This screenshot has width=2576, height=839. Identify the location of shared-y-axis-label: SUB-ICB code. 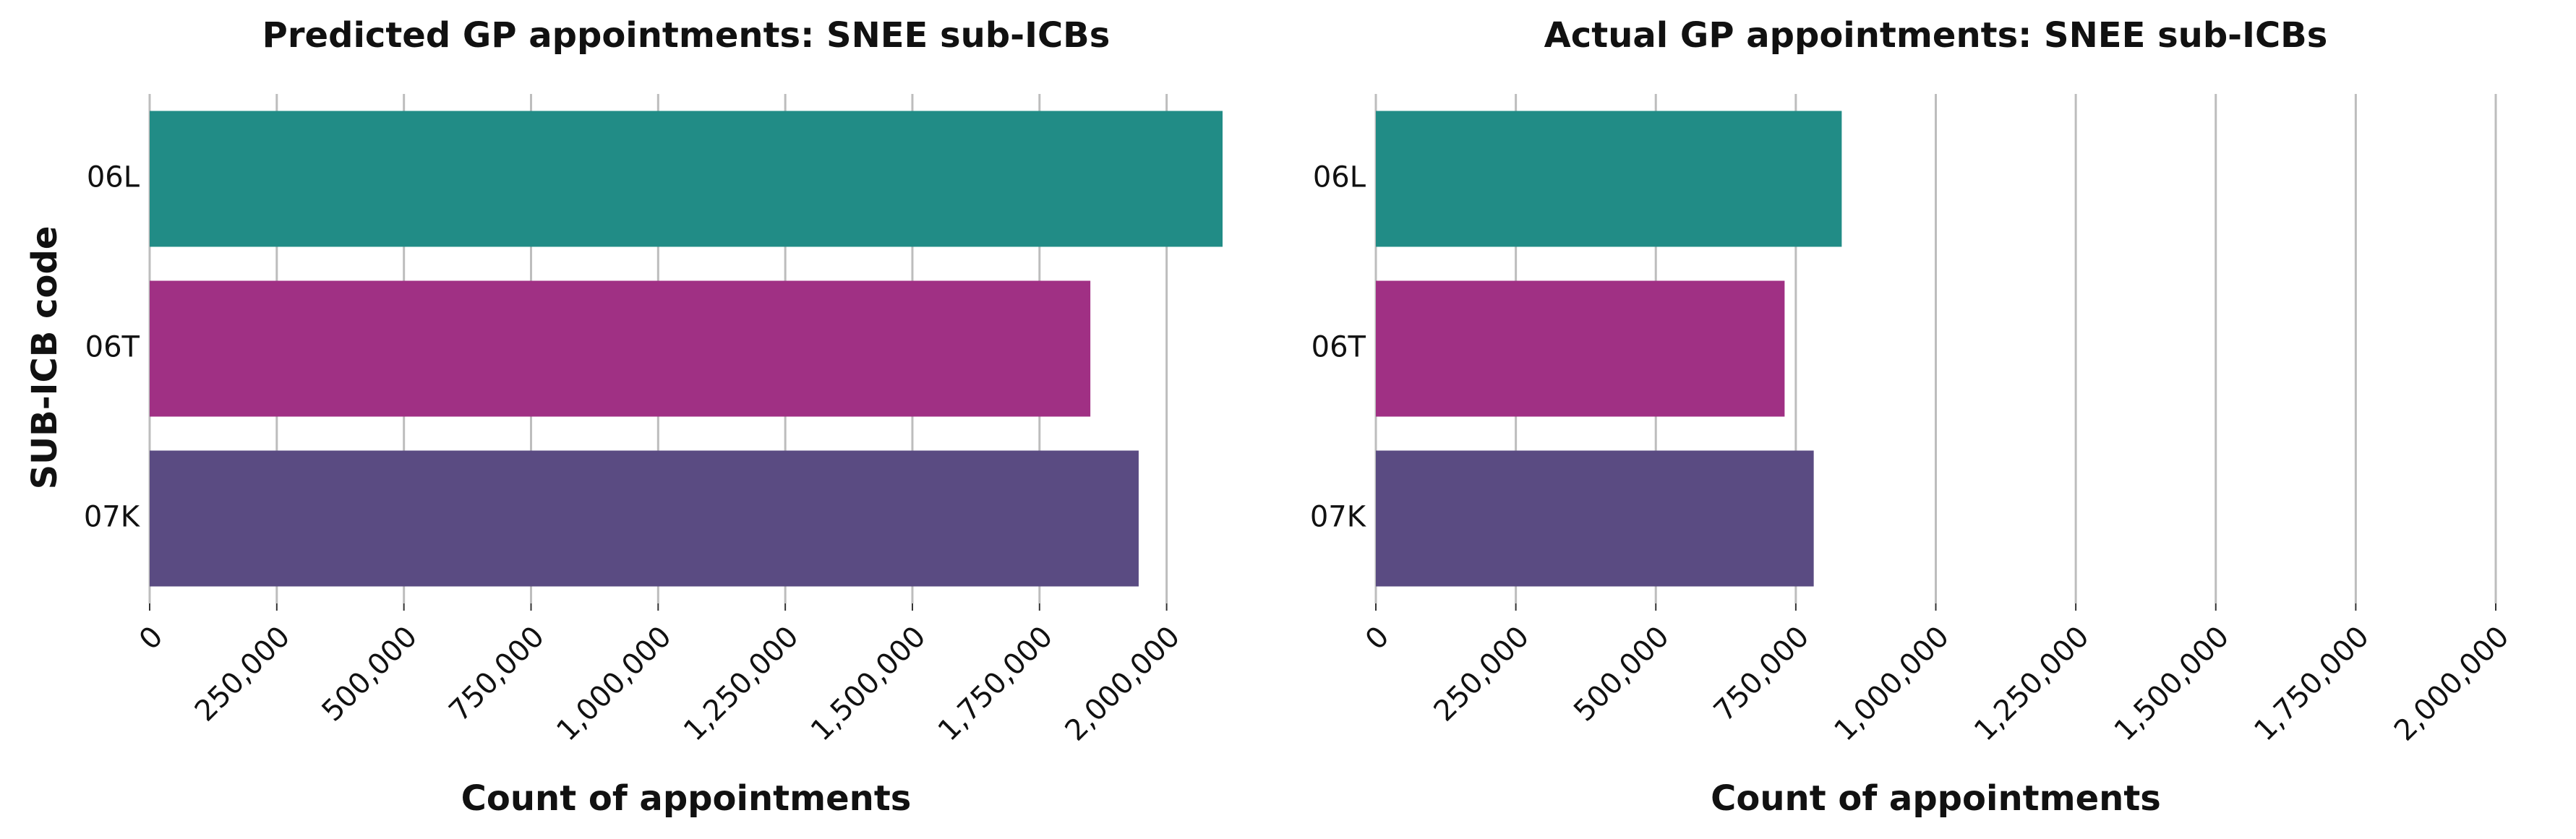
(45, 358).